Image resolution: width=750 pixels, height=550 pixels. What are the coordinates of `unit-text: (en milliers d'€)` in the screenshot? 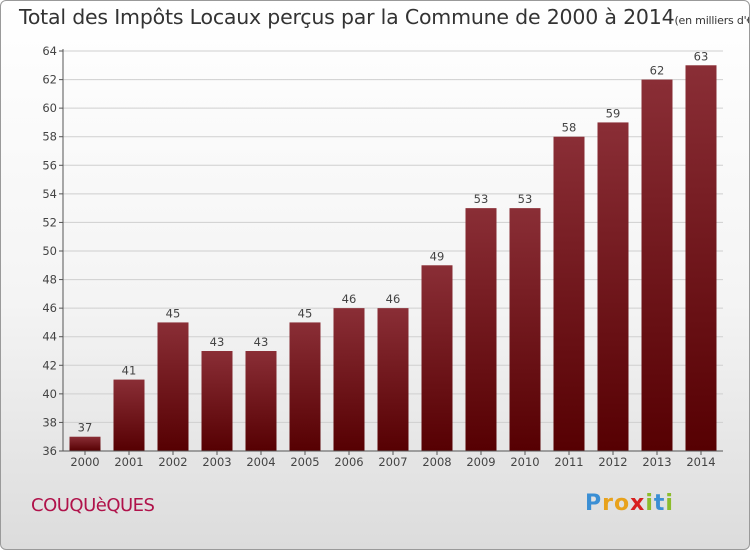 It's located at (712, 20).